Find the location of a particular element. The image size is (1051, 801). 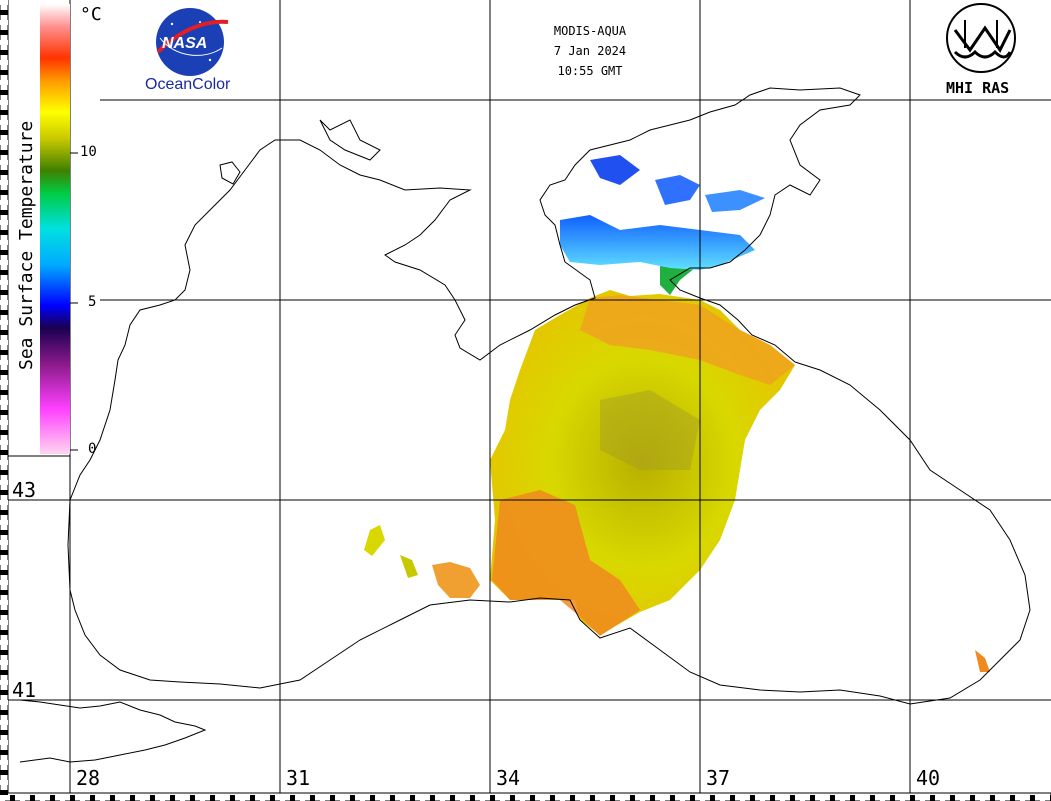

nasa-logo-text: NASA is located at coordinates (185, 43).